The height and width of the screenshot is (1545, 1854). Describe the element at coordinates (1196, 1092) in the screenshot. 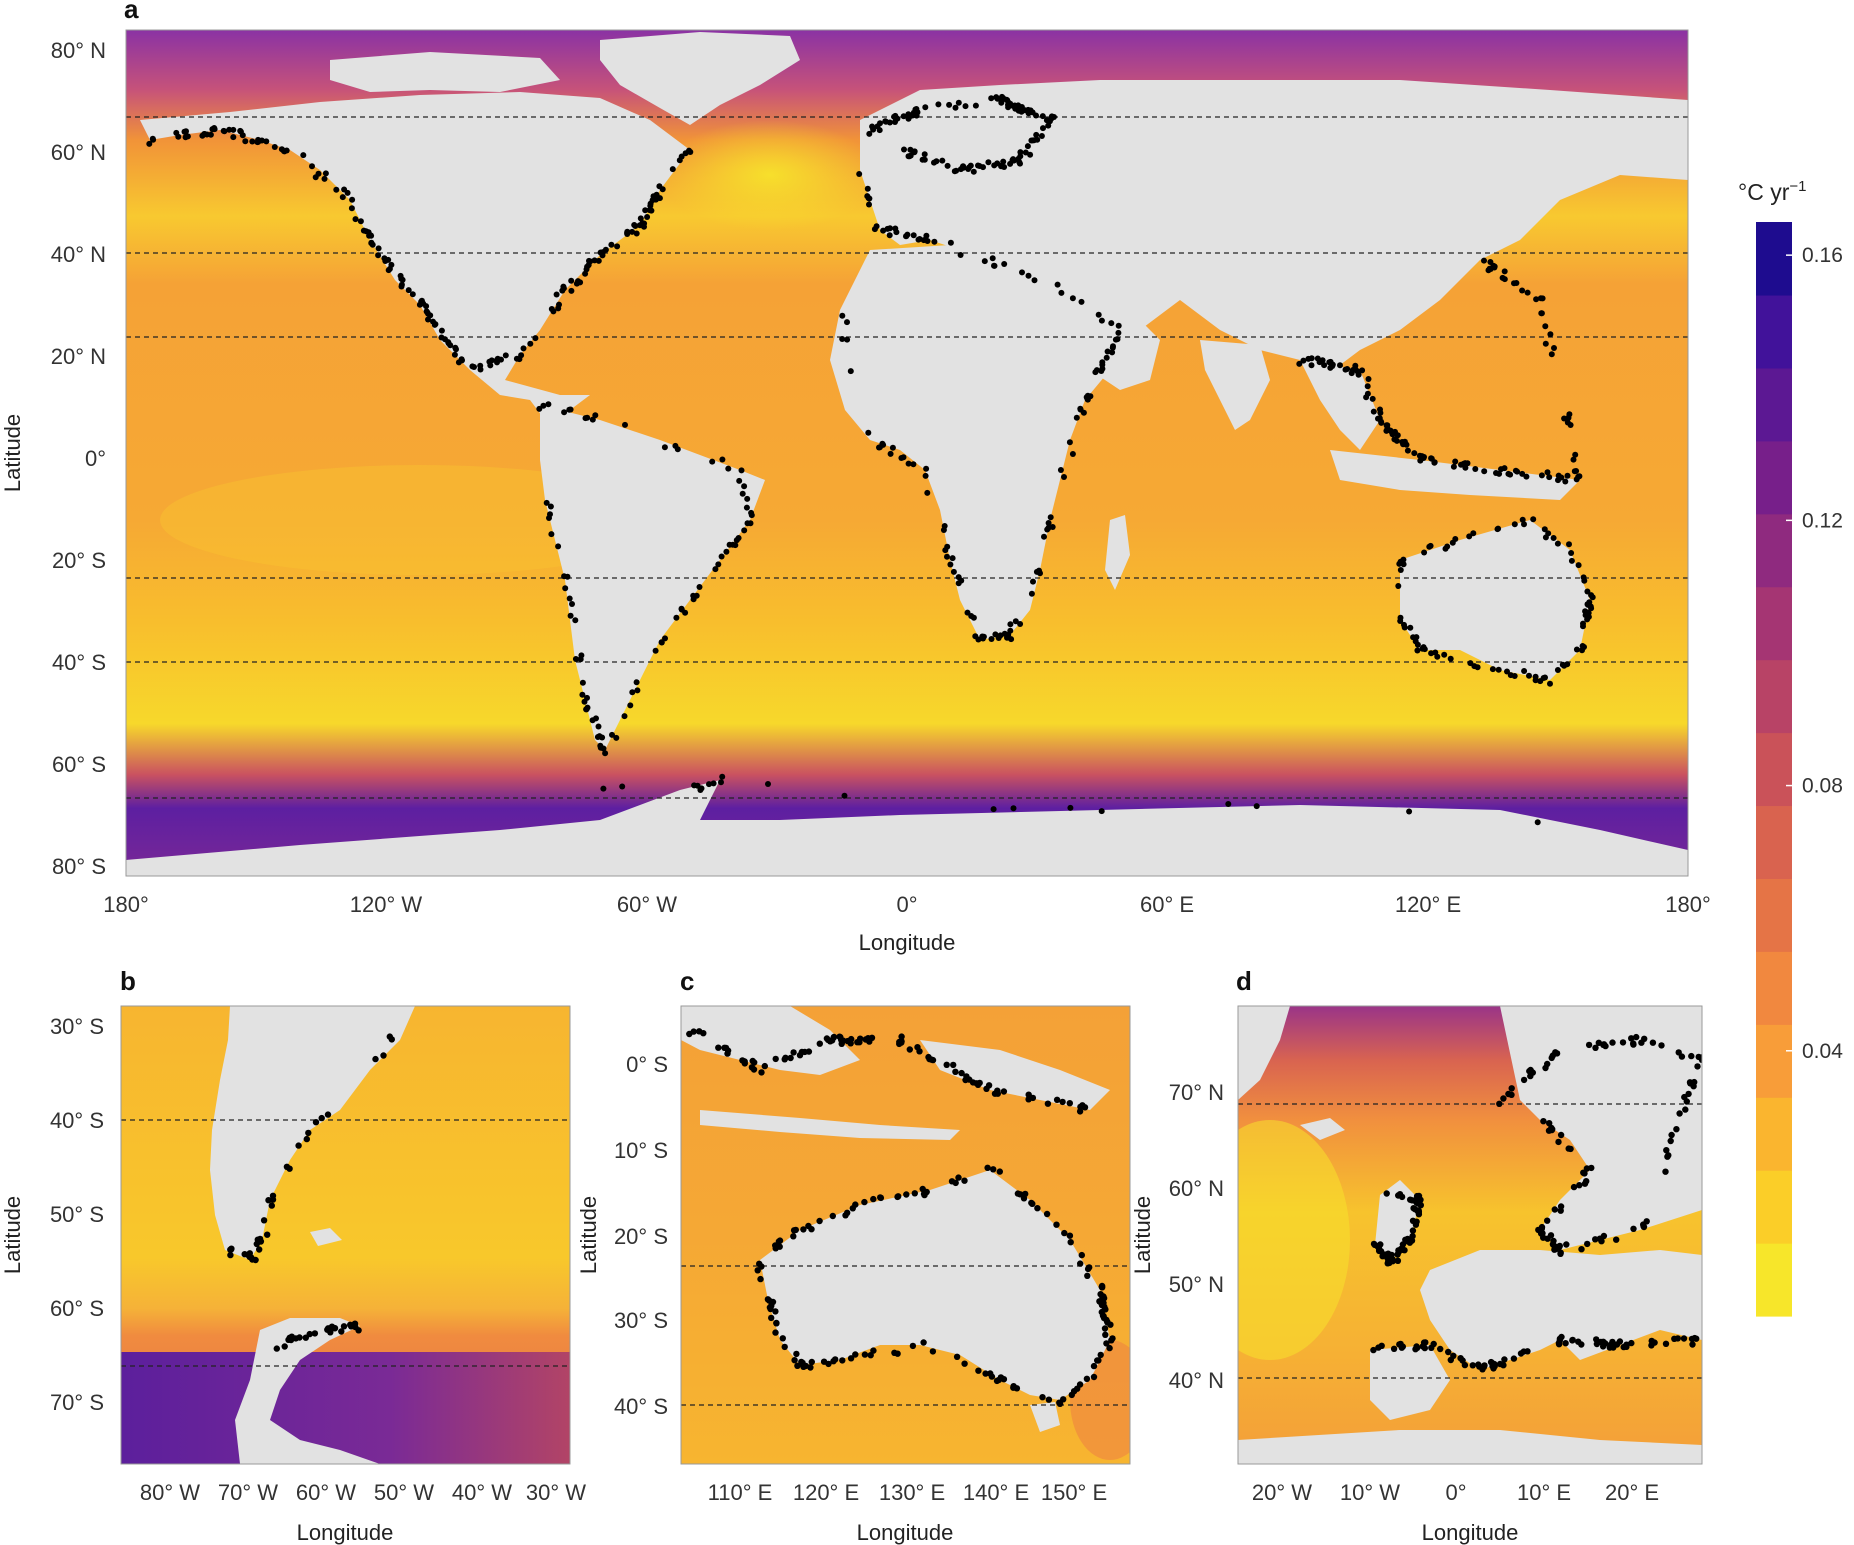

I see `d-ytick-0: 70° N` at that location.